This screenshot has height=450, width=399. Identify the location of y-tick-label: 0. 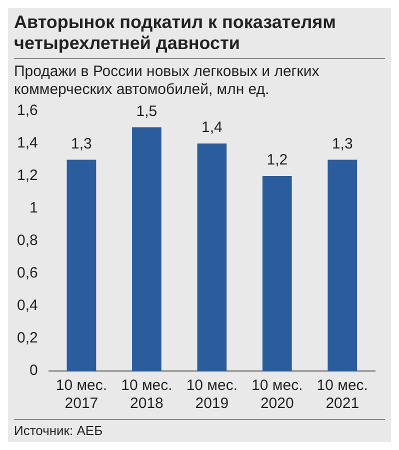
(34, 371).